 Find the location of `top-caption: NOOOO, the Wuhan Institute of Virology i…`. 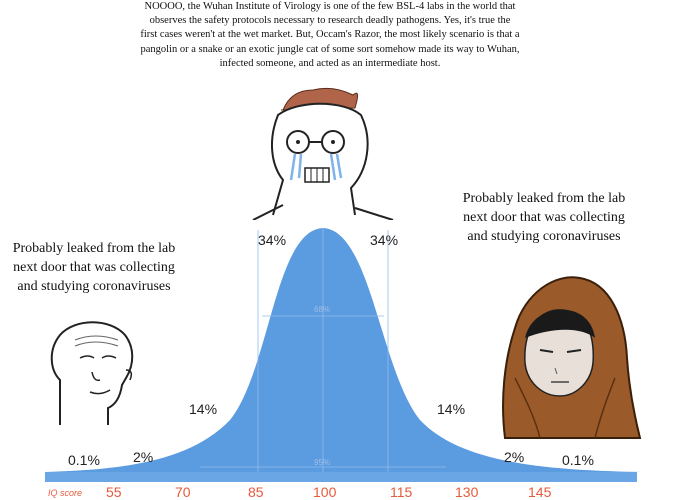

top-caption: NOOOO, the Wuhan Institute of Virology i… is located at coordinates (330, 35).